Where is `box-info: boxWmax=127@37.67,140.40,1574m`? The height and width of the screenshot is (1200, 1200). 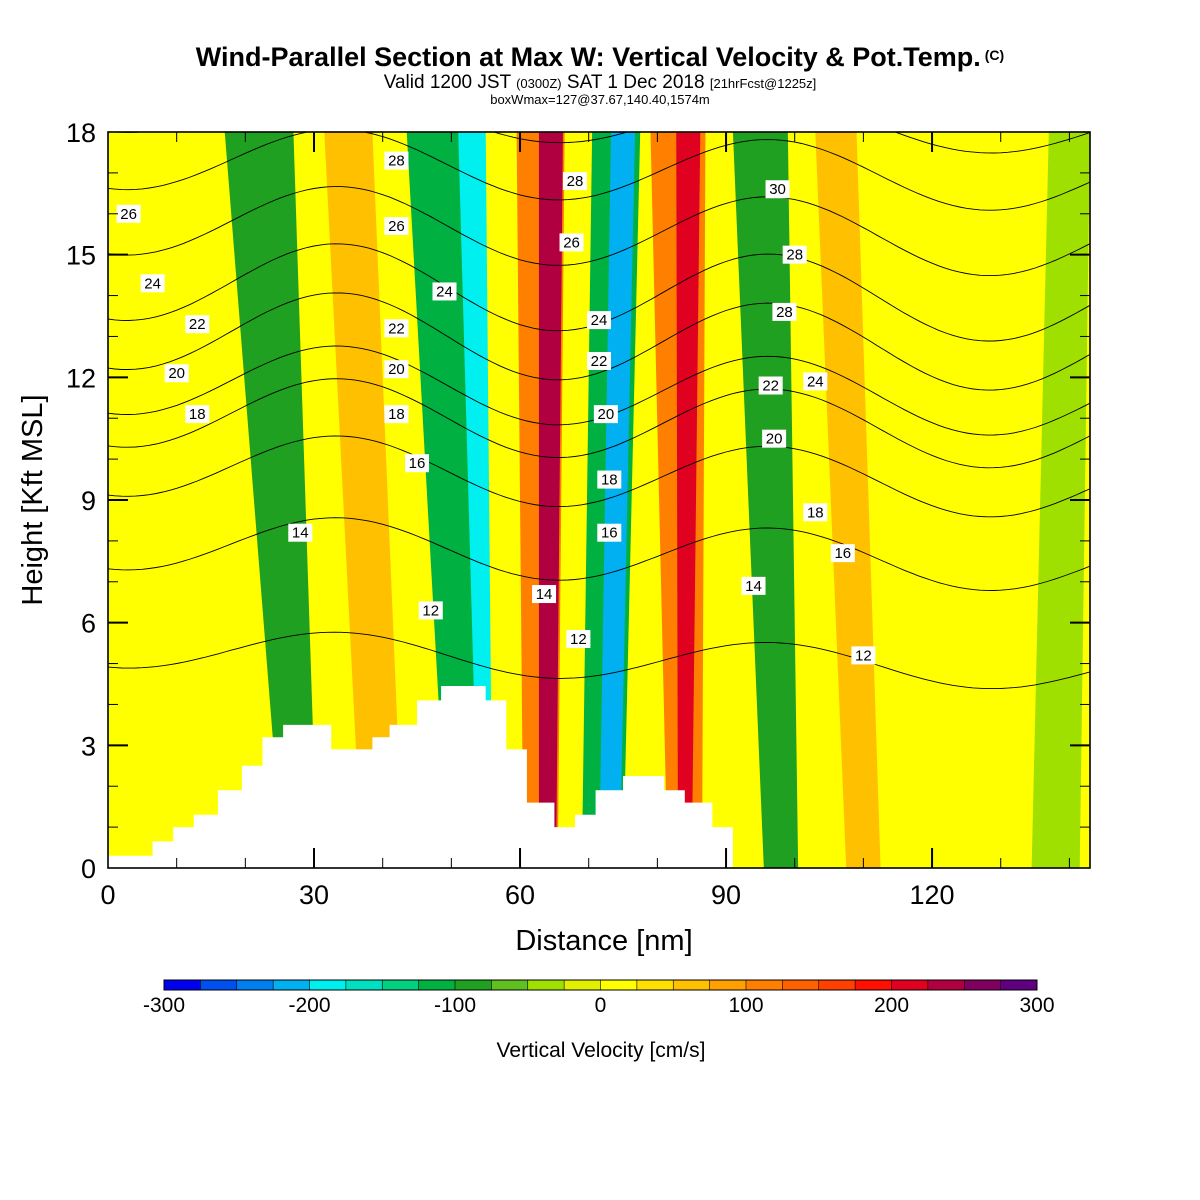
box-info: boxWmax=127@37.67,140.40,1574m is located at coordinates (600, 99).